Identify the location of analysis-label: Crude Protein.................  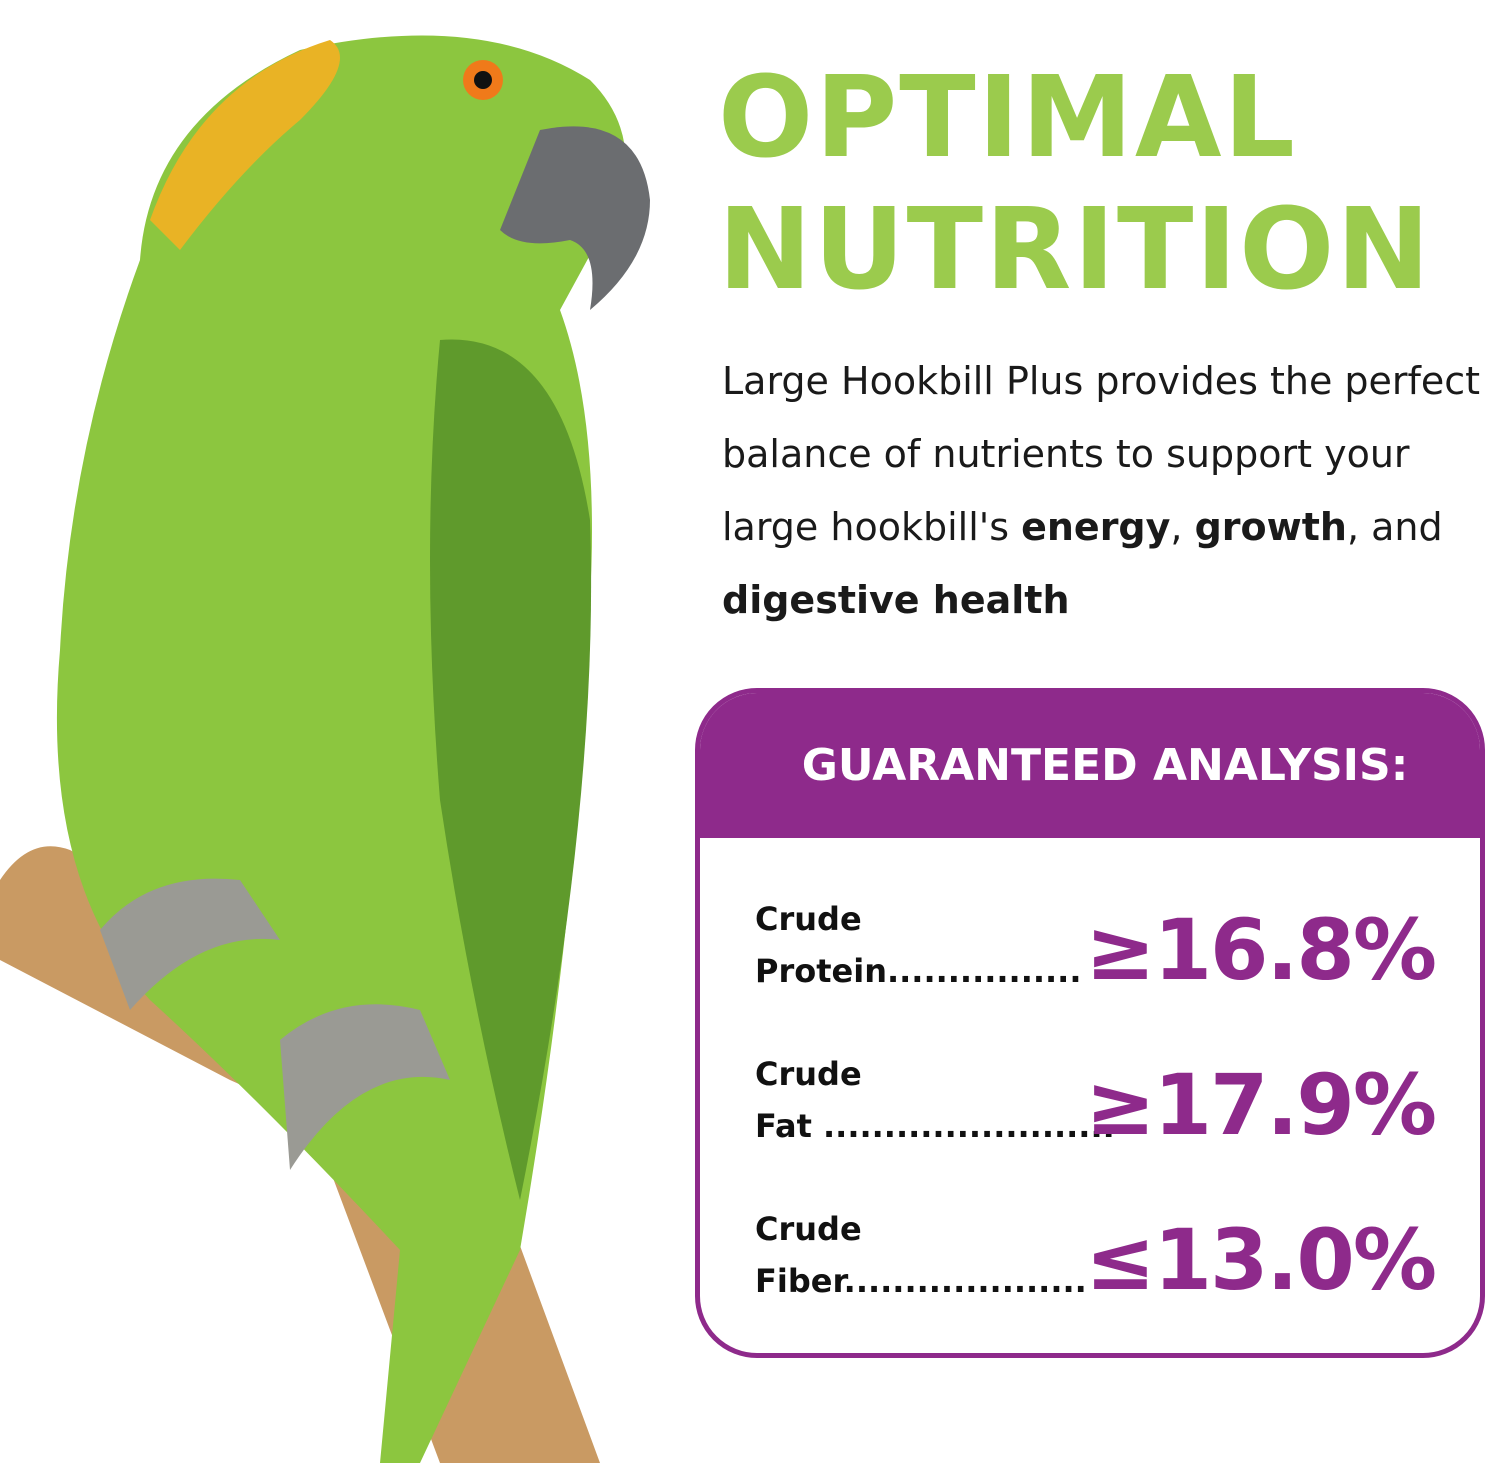
(918, 945).